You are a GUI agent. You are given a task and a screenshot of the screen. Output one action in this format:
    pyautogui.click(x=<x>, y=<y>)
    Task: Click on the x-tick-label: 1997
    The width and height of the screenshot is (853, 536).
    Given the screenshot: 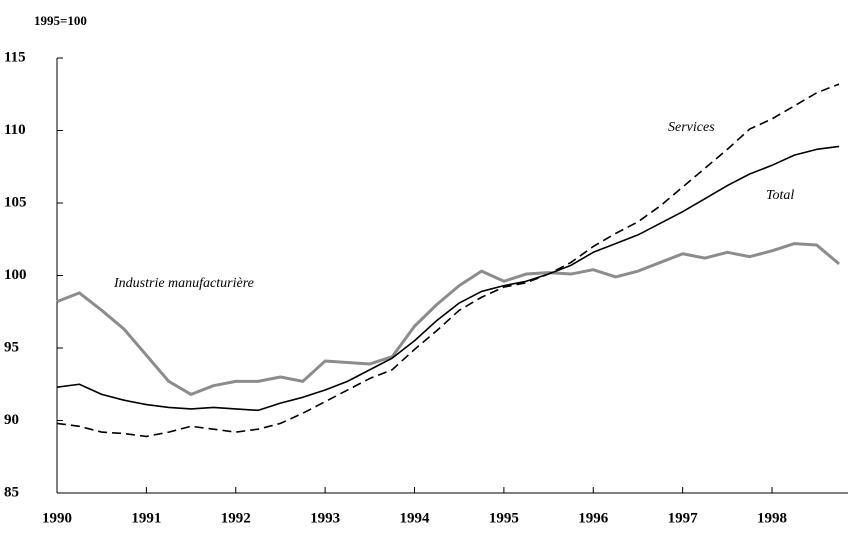 What is the action you would take?
    pyautogui.click(x=683, y=518)
    